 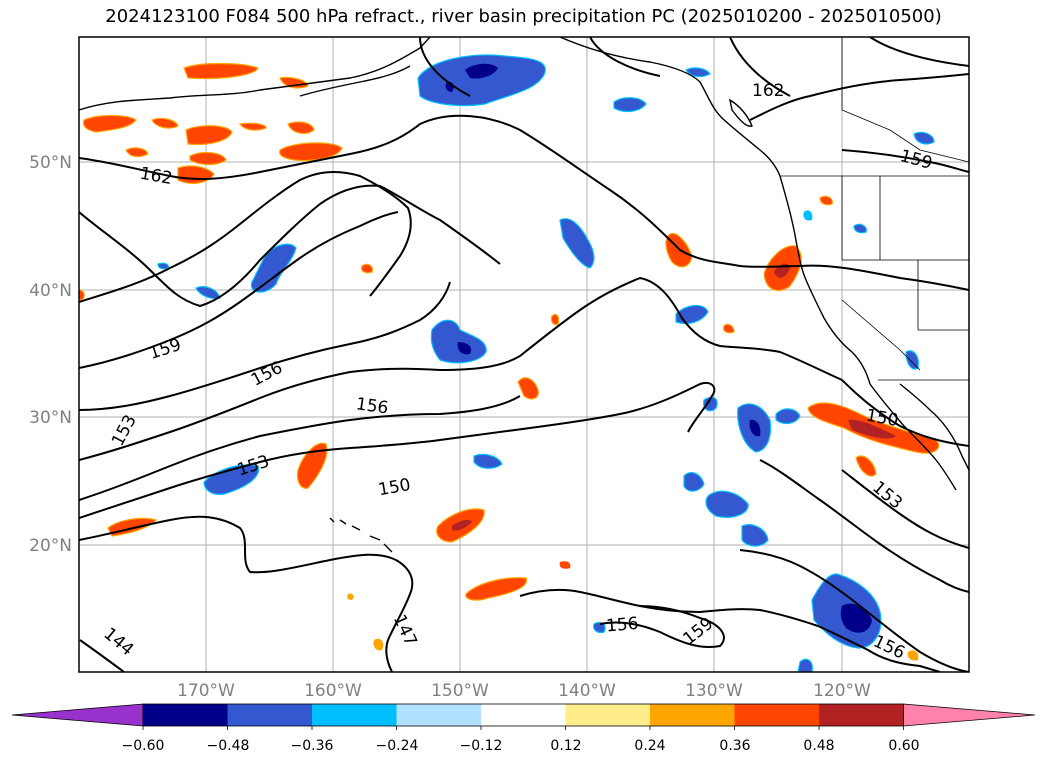 What do you see at coordinates (934, 427) in the screenshot?
I see `mexico-coast` at bounding box center [934, 427].